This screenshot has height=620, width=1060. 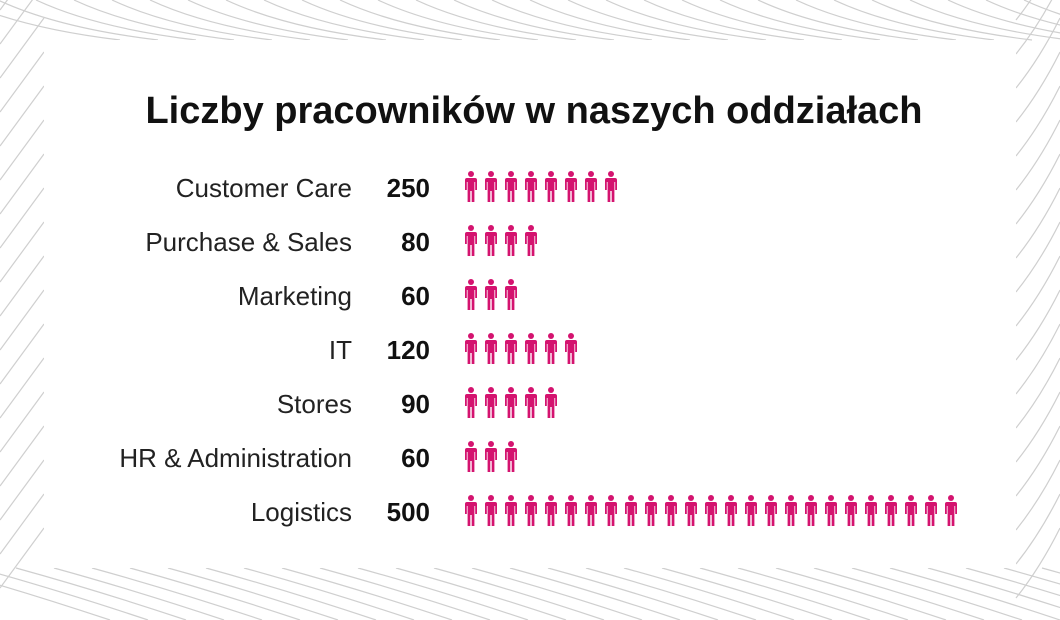 I want to click on value-label: 80, so click(x=415, y=242).